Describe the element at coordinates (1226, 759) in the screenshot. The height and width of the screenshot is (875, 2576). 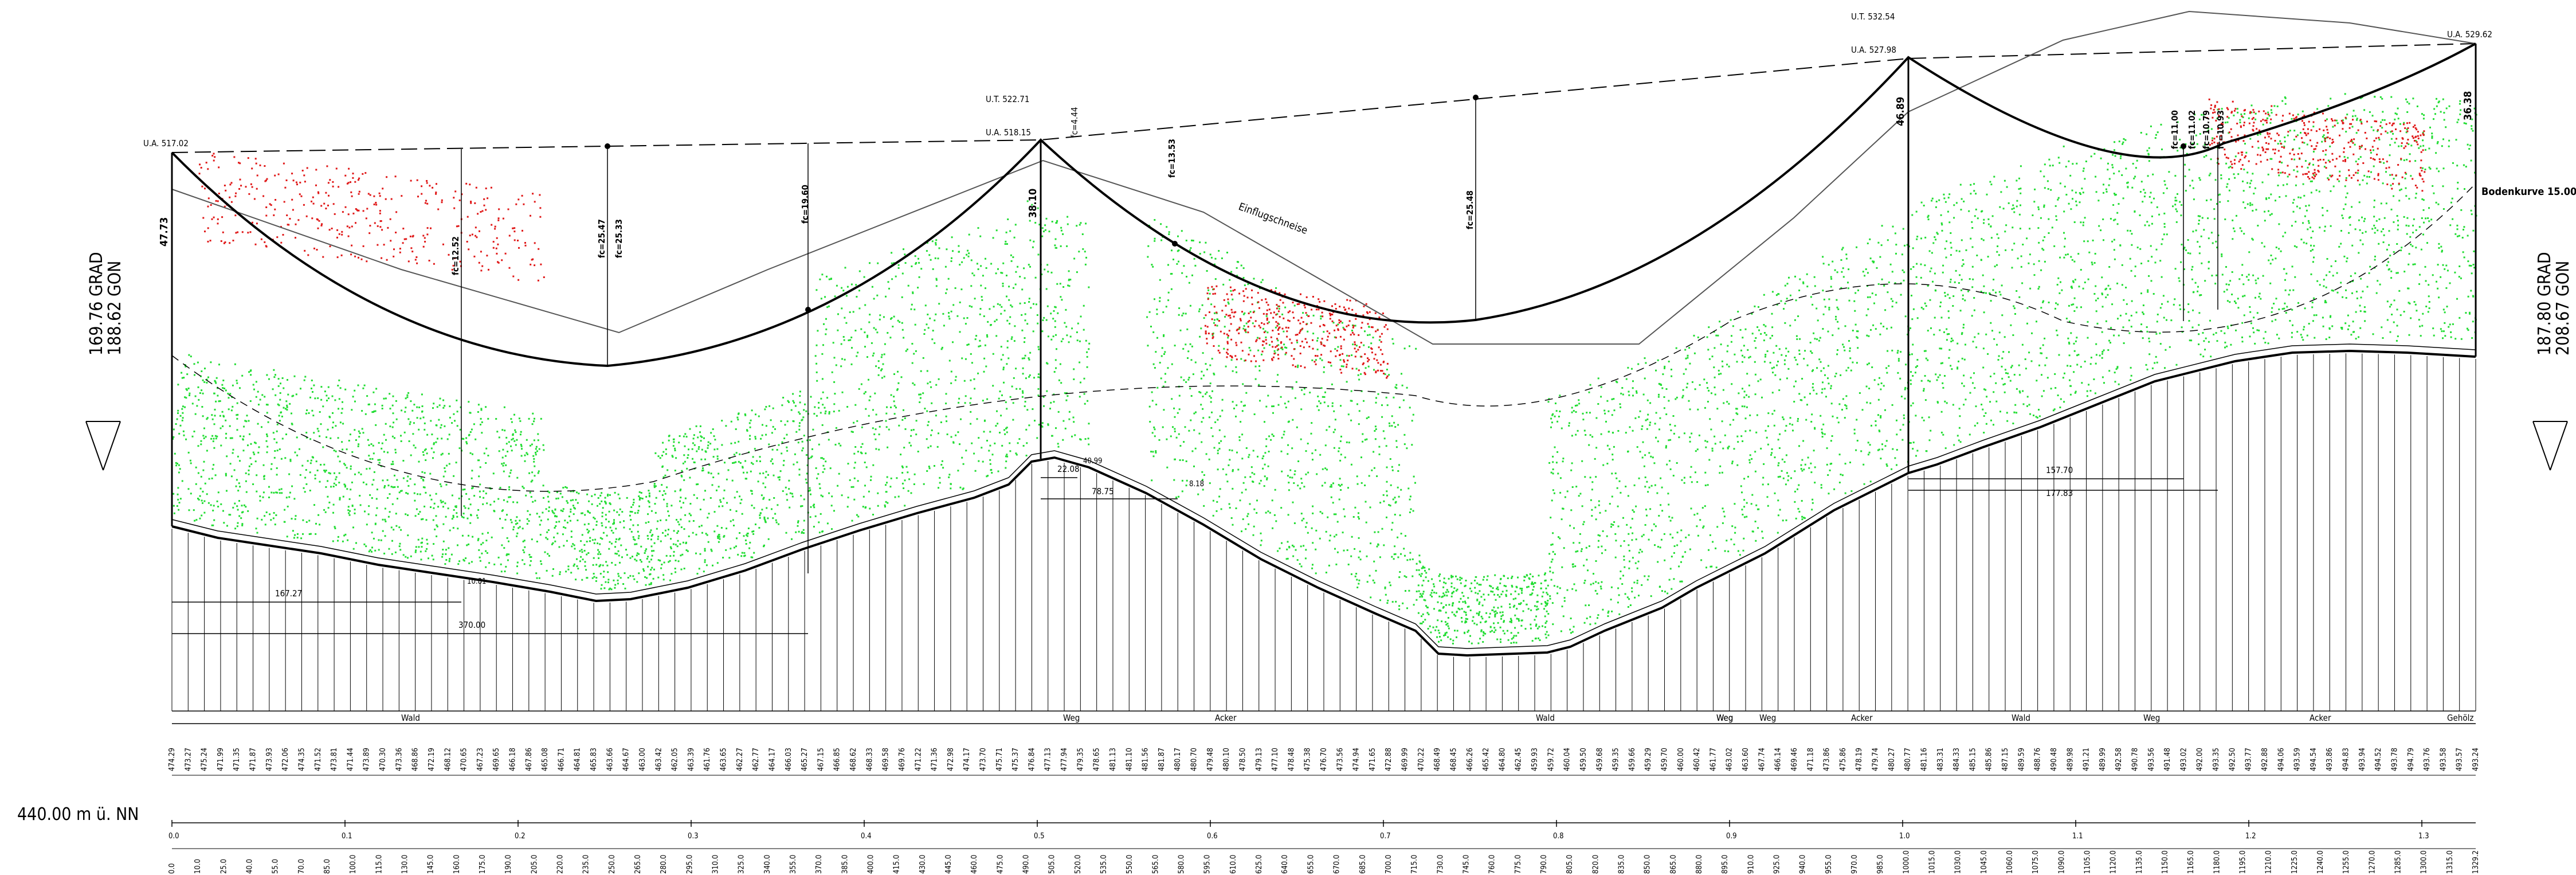
I see `elevation-cell: 480.10` at that location.